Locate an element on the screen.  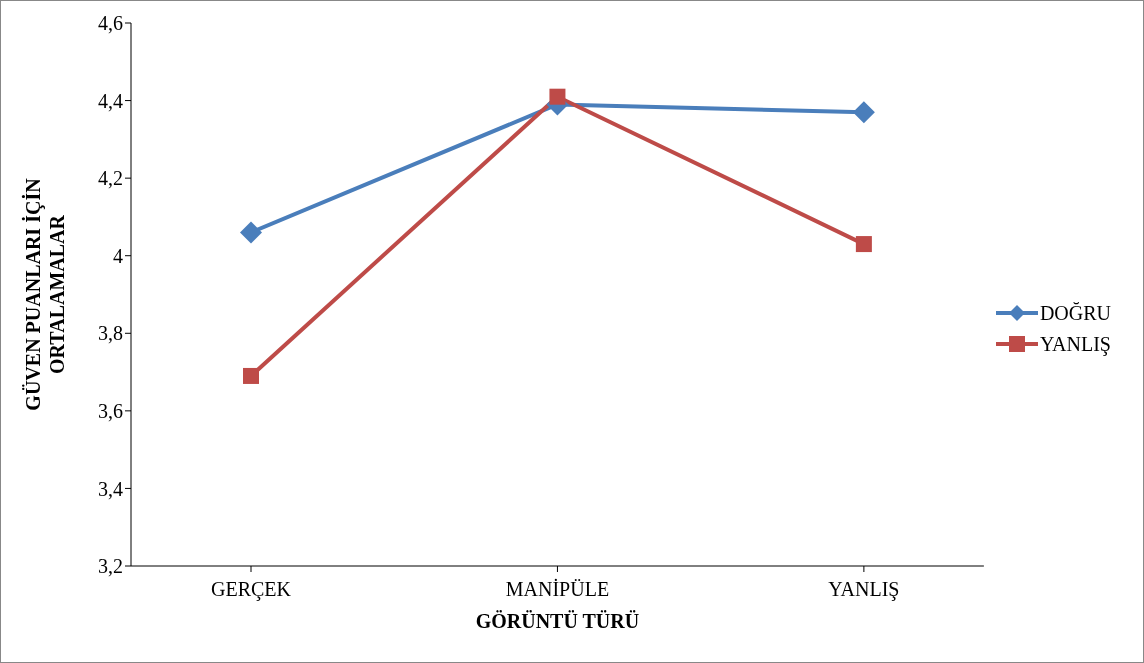
y-tick-label: 3,4 is located at coordinates (110, 488).